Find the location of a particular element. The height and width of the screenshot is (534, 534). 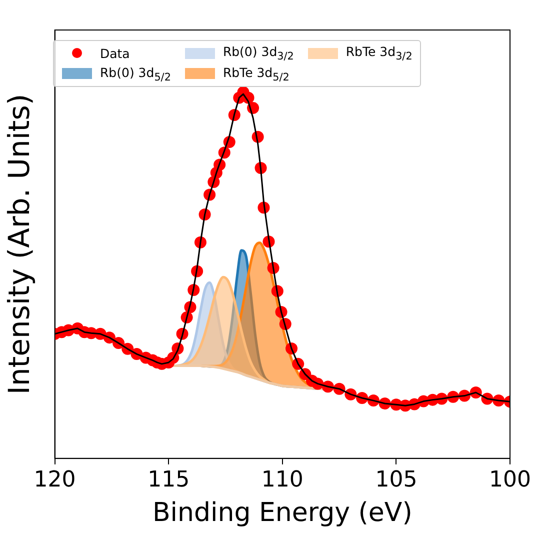

x-tick-label: 115 is located at coordinates (169, 479).